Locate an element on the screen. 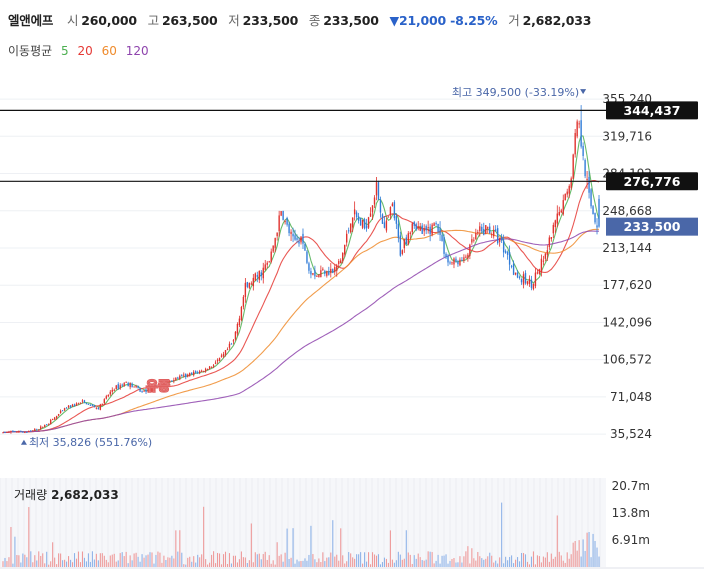 This screenshot has width=704, height=581. price-axis-label: 319,716 is located at coordinates (627, 136).